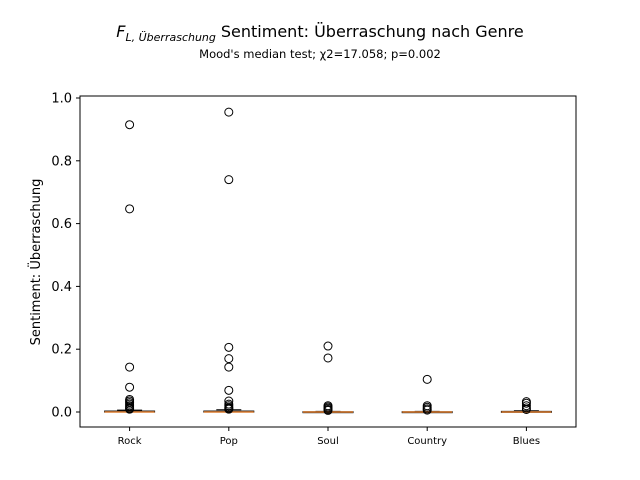  What do you see at coordinates (61, 287) in the screenshot?
I see `y-tick-label: 0.4` at bounding box center [61, 287].